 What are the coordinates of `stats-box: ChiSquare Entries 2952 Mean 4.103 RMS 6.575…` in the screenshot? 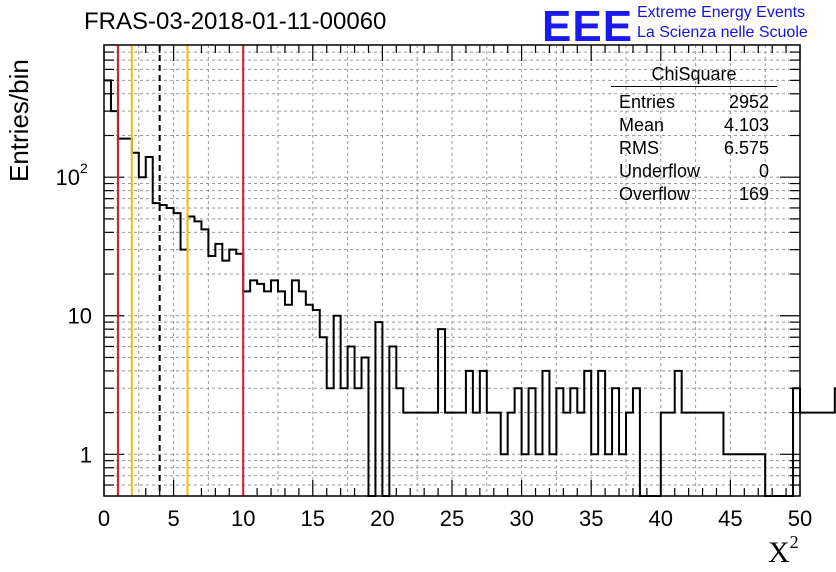 It's located at (694, 135).